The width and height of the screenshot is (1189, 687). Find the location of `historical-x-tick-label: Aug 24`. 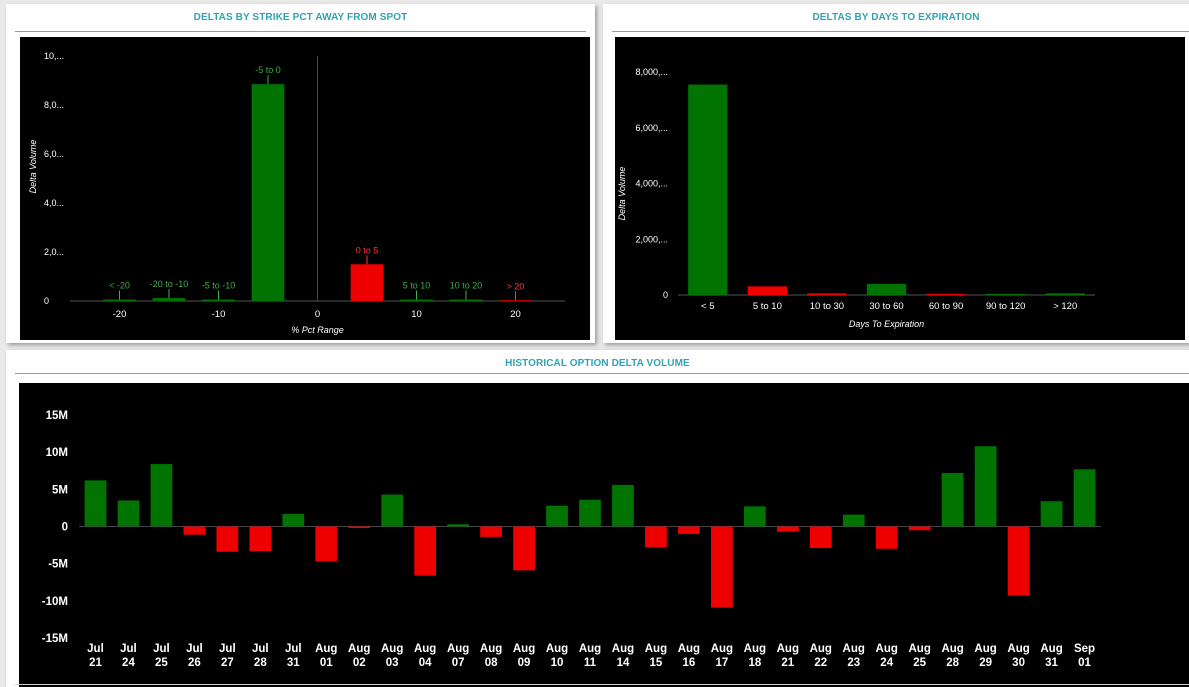

historical-x-tick-label: Aug 24 is located at coordinates (887, 656).